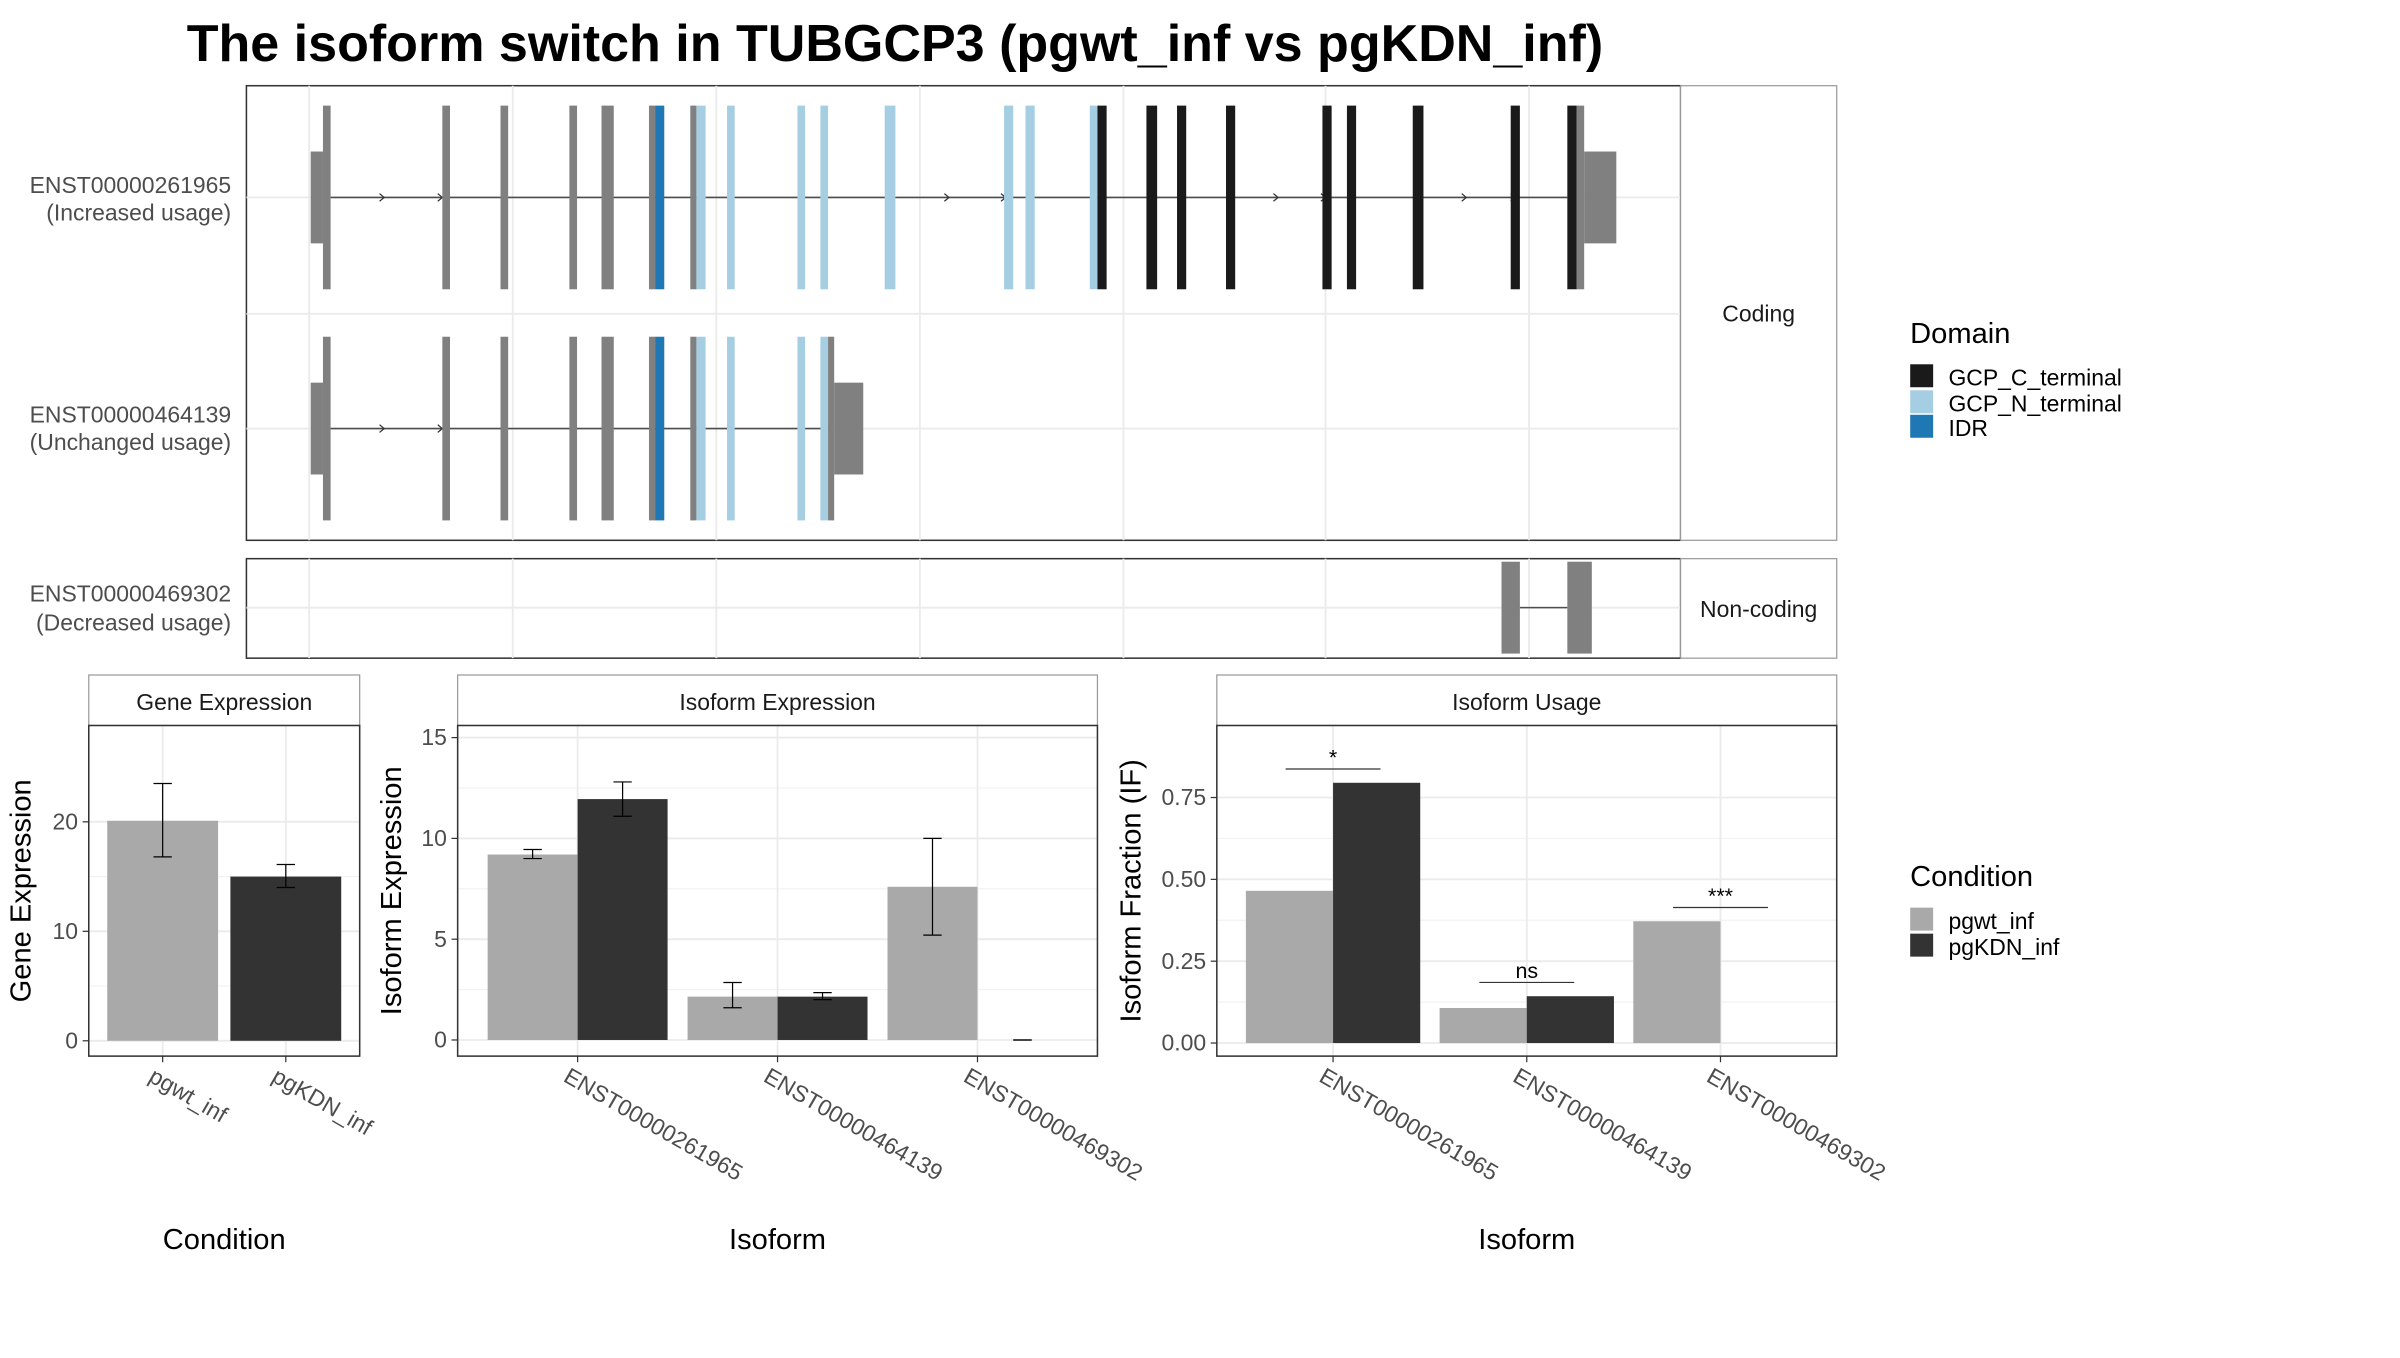  Describe the element at coordinates (131, 185) in the screenshot. I see `isoform-label-1-id: ENST00000261965` at that location.